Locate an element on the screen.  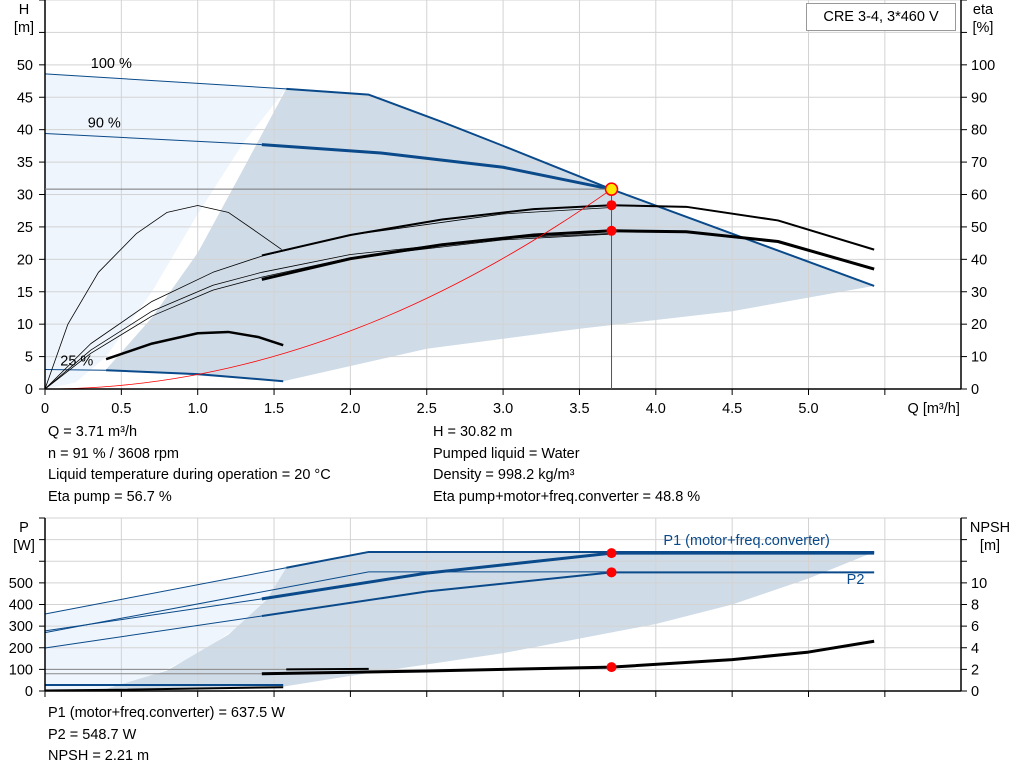
top-y-tick-label: 35 is located at coordinates (25, 163).